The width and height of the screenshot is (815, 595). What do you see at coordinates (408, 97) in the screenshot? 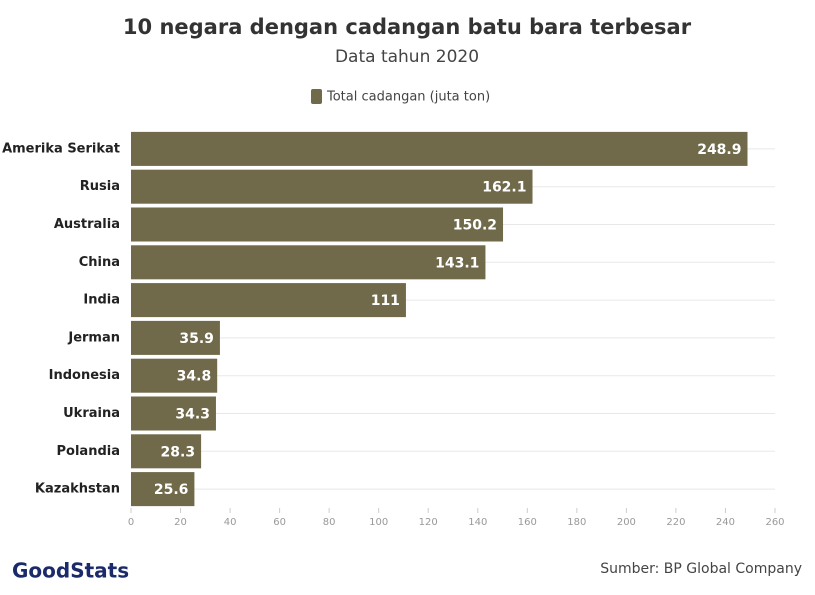
I see `legend-label: Total cadangan (juta ton)` at bounding box center [408, 97].